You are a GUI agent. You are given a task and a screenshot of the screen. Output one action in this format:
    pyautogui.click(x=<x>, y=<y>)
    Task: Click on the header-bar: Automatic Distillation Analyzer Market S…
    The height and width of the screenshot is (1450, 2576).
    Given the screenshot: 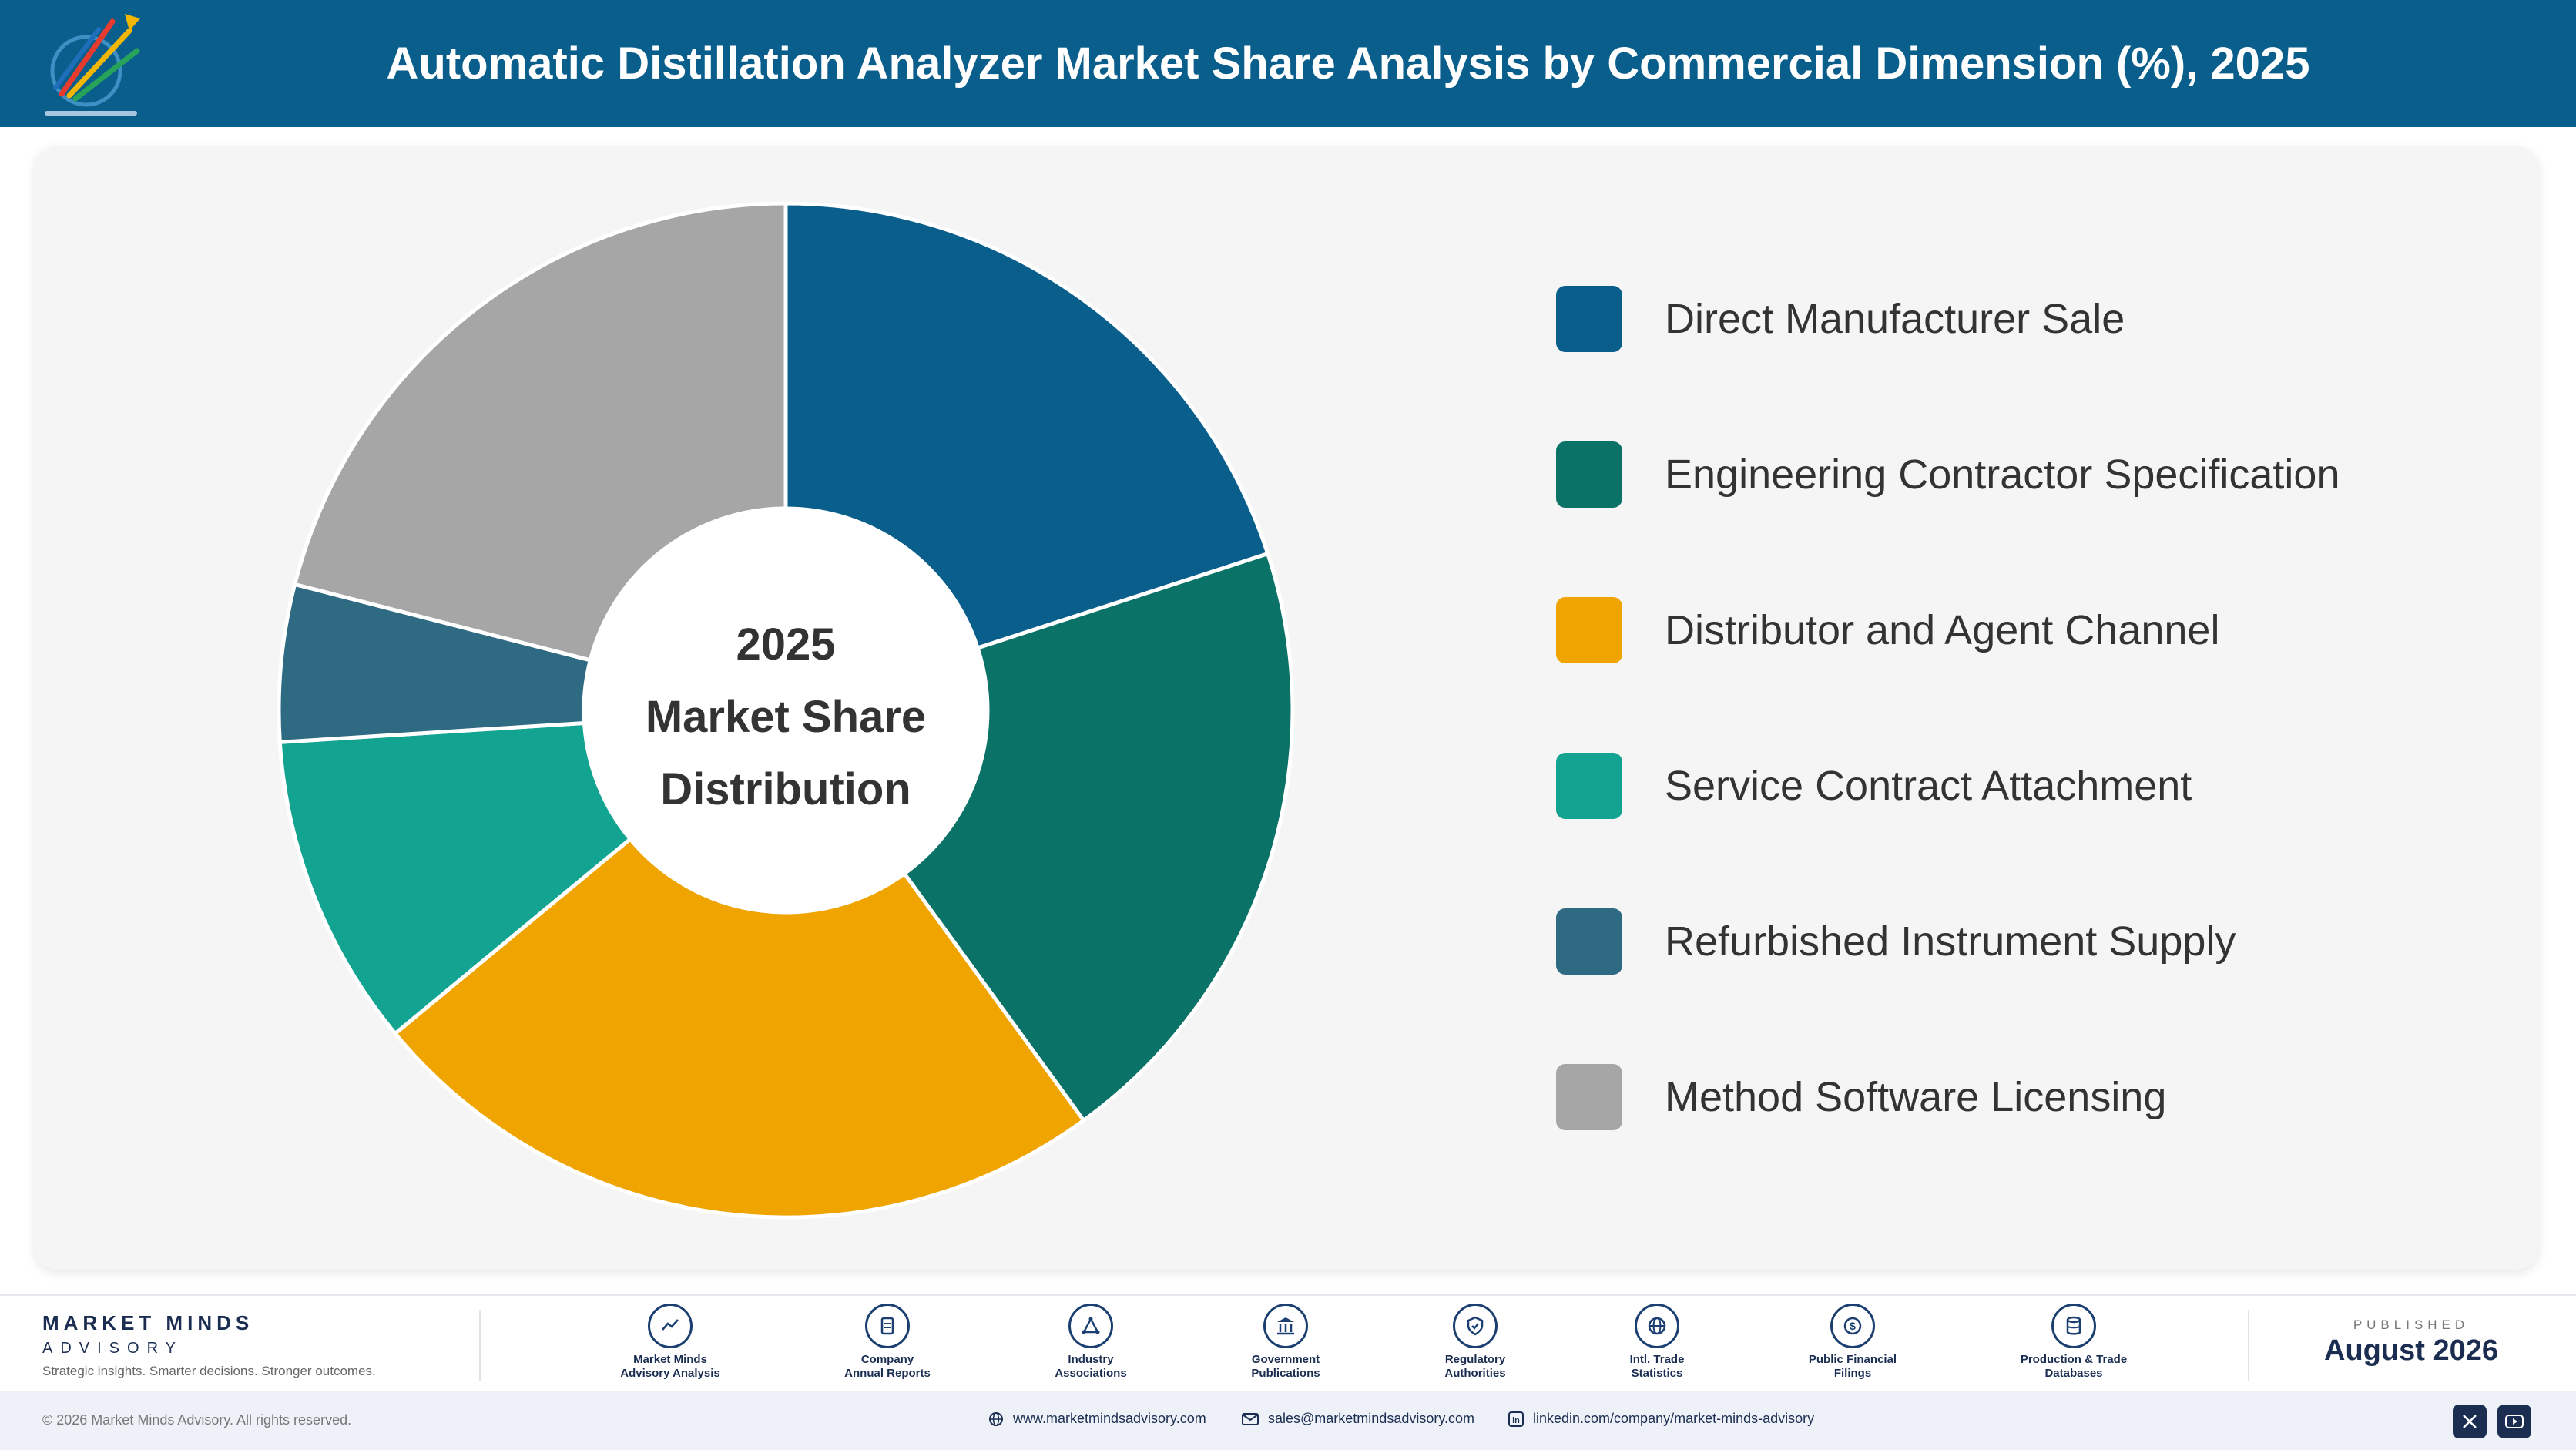 What is the action you would take?
    pyautogui.click(x=1288, y=63)
    